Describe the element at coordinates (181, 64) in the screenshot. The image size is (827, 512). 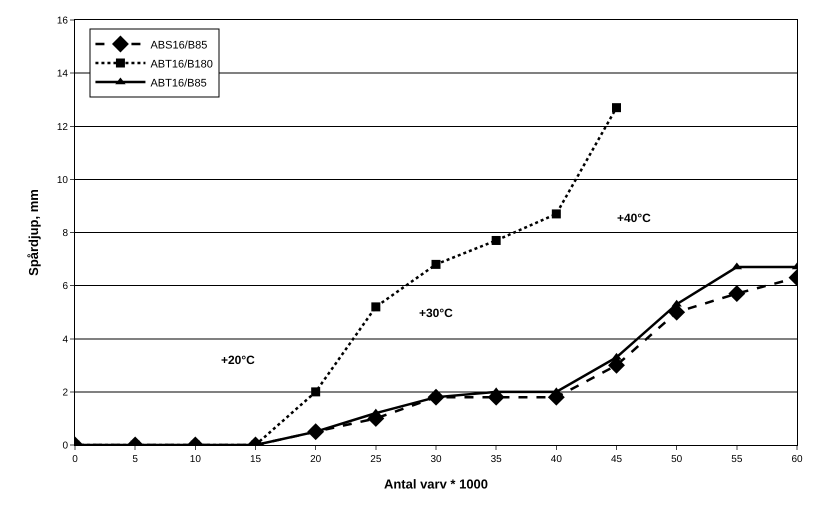
I see `legend-label: ABT16/B180` at that location.